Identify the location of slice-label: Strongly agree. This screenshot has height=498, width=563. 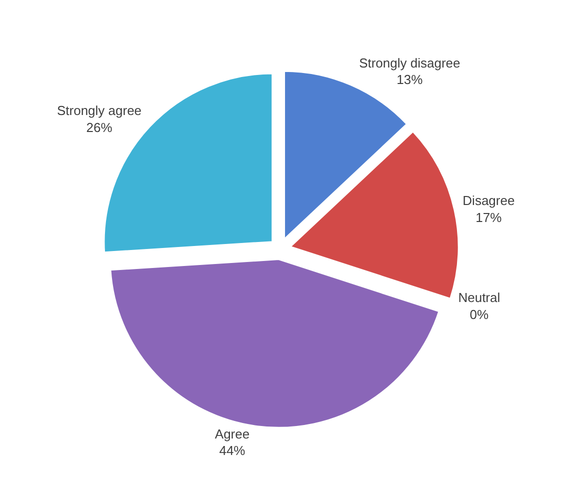
(99, 110).